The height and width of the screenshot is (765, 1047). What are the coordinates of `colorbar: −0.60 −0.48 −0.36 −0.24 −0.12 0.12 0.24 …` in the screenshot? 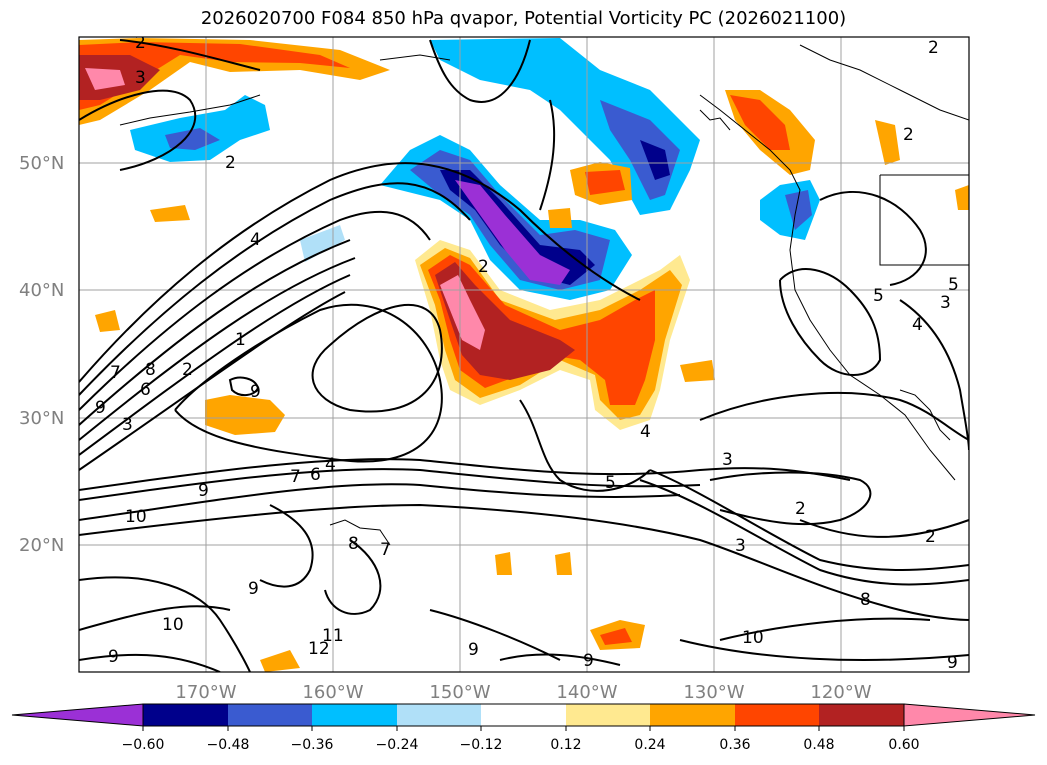 It's located at (523, 728).